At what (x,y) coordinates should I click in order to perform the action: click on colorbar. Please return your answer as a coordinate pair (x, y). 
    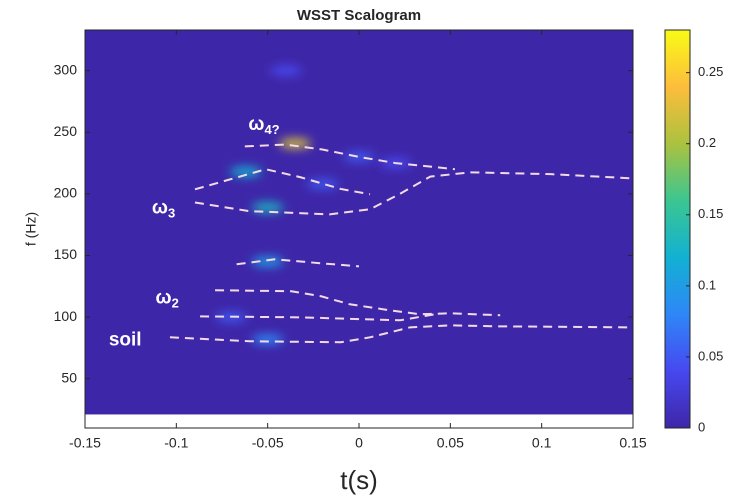
    Looking at the image, I should click on (677, 229).